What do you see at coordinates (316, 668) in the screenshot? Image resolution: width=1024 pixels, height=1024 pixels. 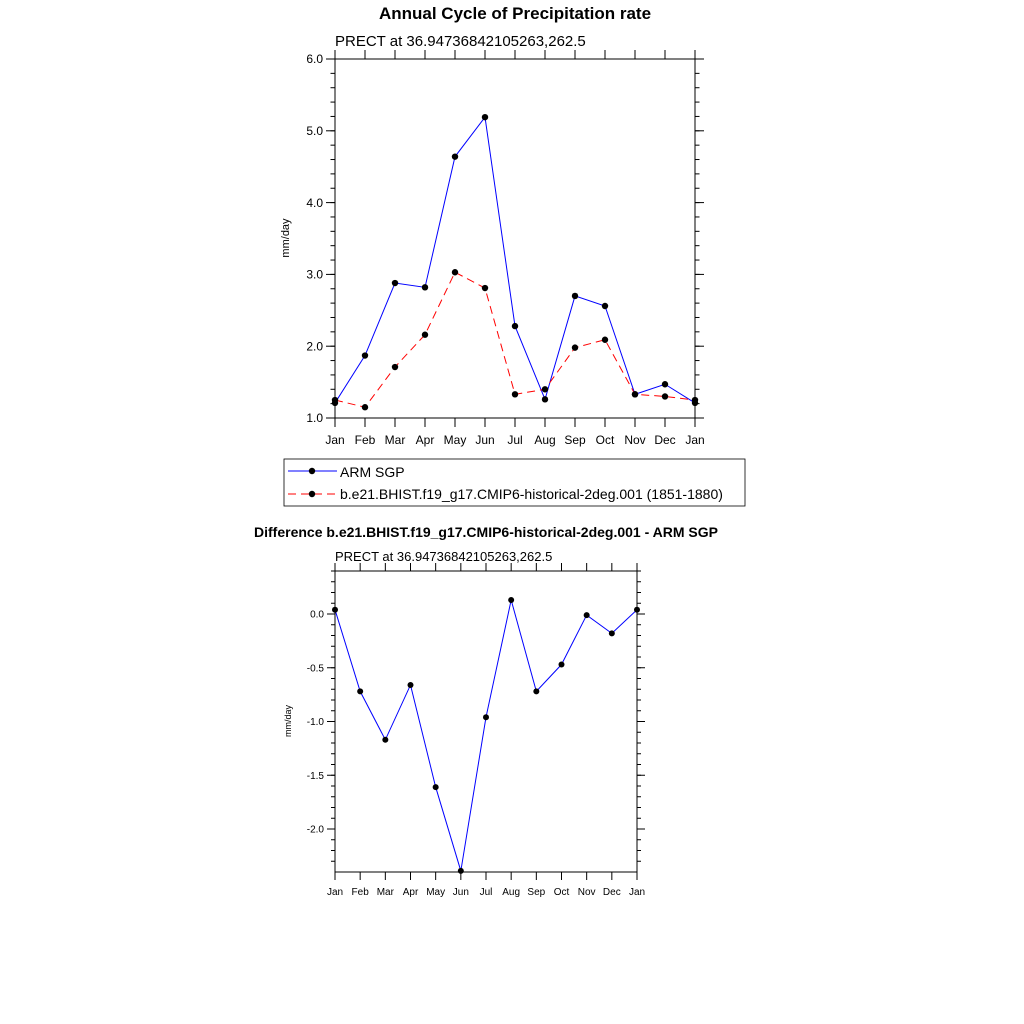 I see `chart2-ytick-label: -0.5` at bounding box center [316, 668].